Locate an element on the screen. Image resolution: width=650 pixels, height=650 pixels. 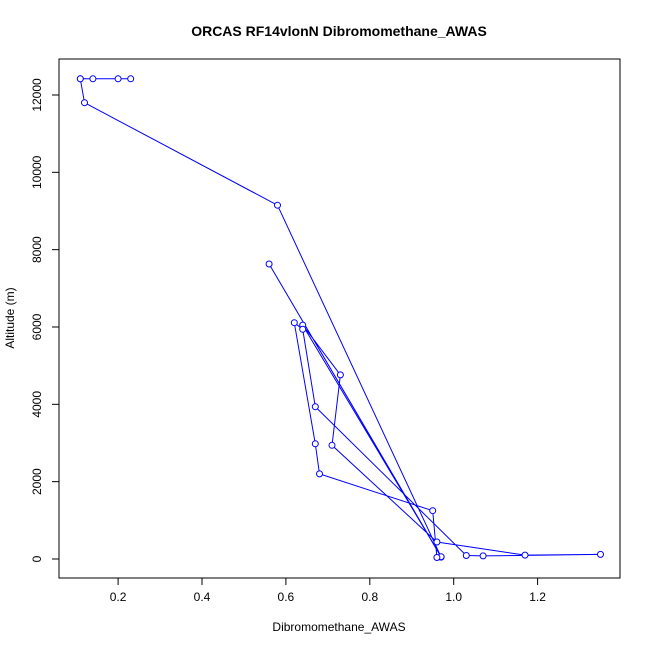
x-tick-label: 0.4 is located at coordinates (202, 597).